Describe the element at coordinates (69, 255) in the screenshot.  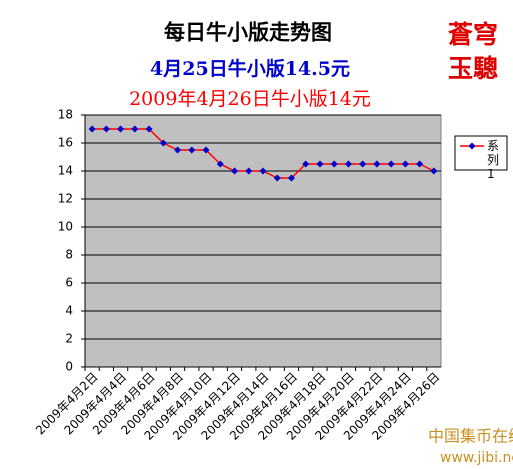
I see `y-tick-label: 8` at that location.